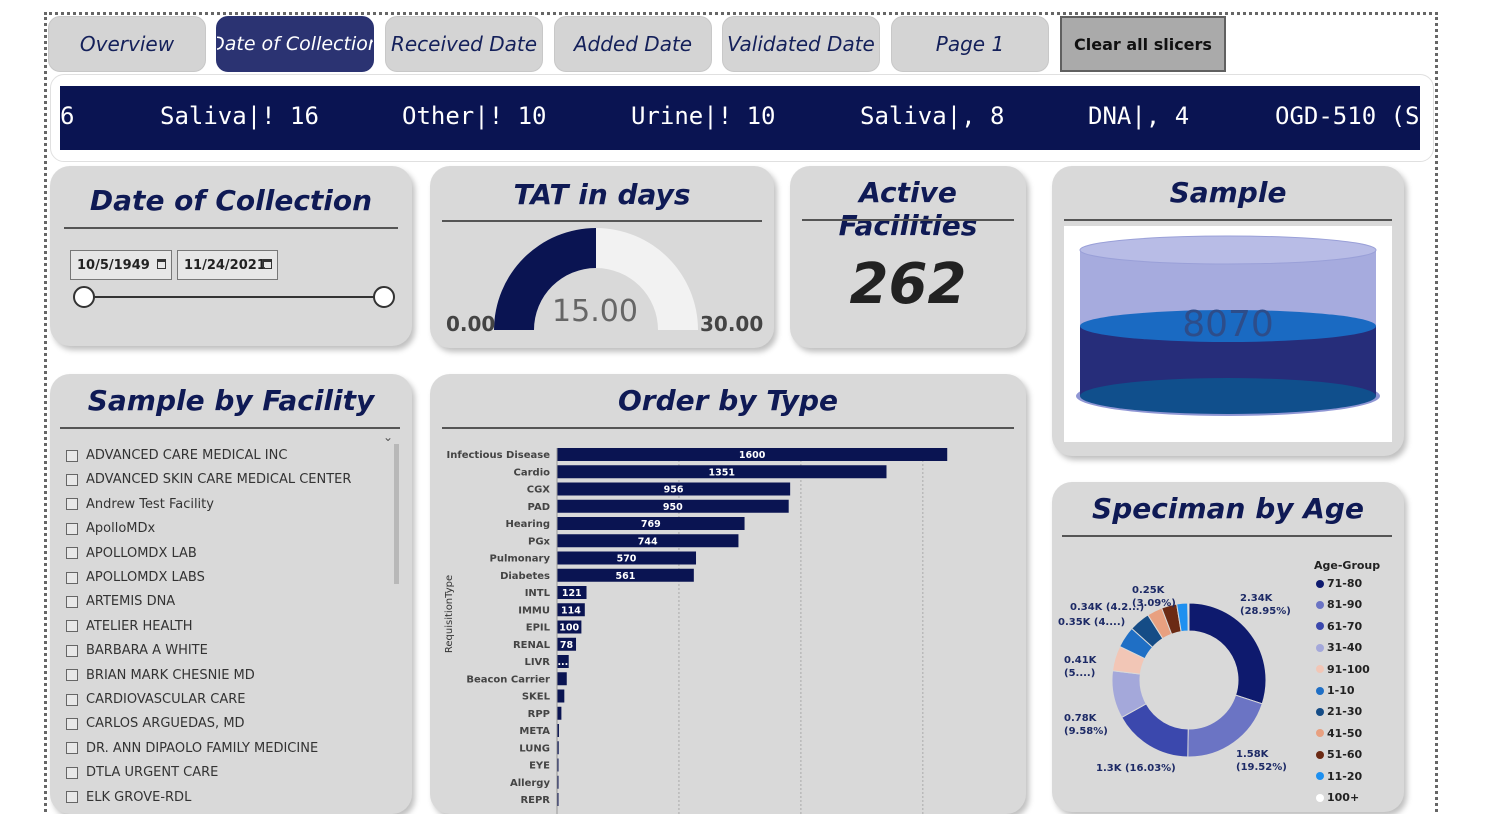 The image size is (1498, 814). What do you see at coordinates (110, 528) in the screenshot?
I see `facility-option: ApolloMDx` at bounding box center [110, 528].